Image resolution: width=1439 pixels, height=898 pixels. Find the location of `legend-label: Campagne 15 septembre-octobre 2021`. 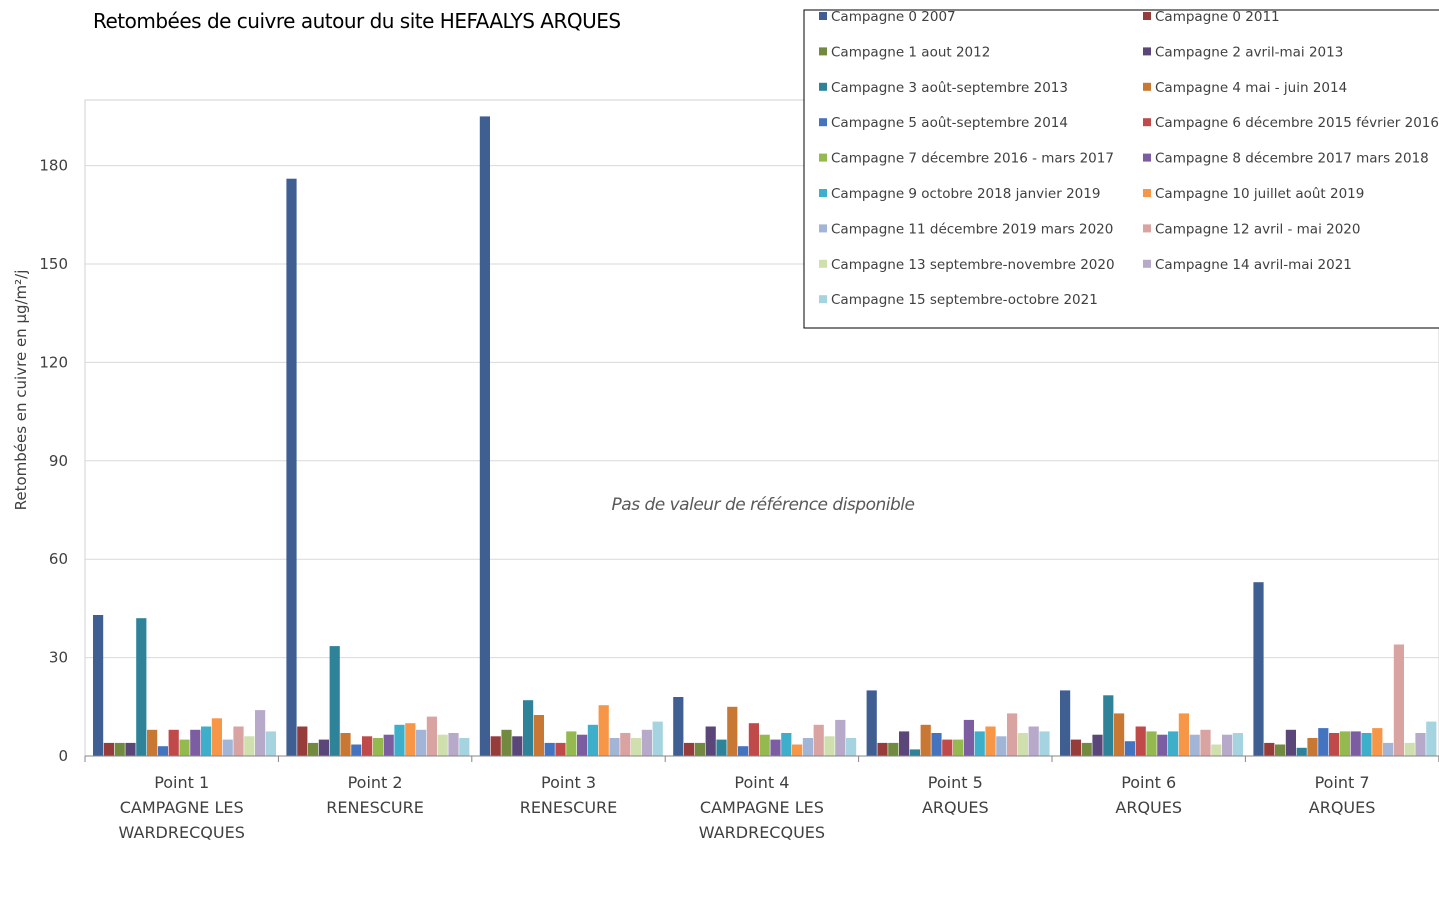

legend-label: Campagne 15 septembre-octobre 2021 is located at coordinates (964, 300).